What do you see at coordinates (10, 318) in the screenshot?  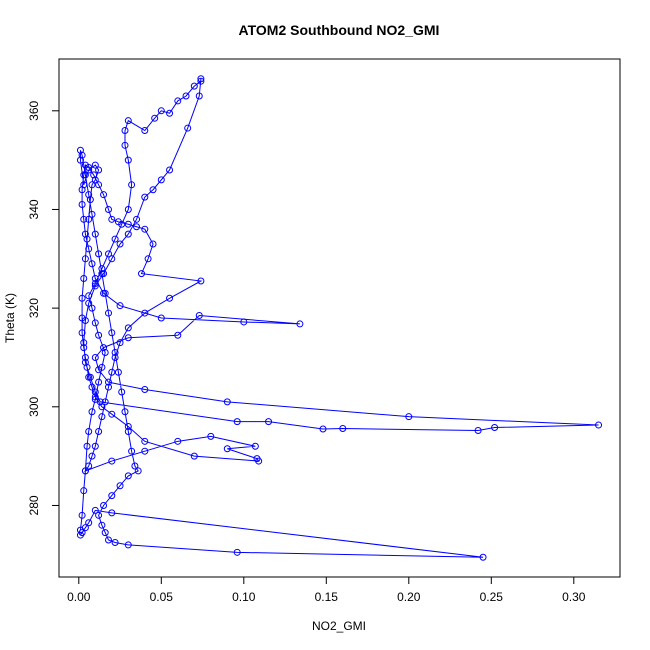 I see `y-axis-label: Theta (K)` at bounding box center [10, 318].